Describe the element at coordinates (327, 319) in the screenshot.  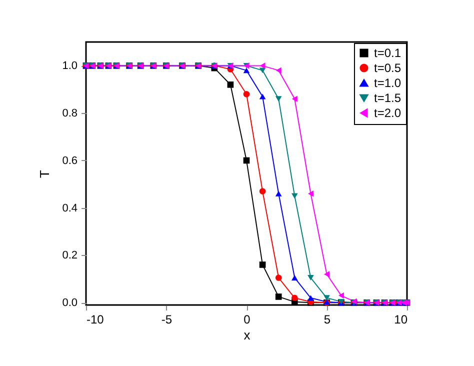
I see `x-tick-label: 5` at that location.